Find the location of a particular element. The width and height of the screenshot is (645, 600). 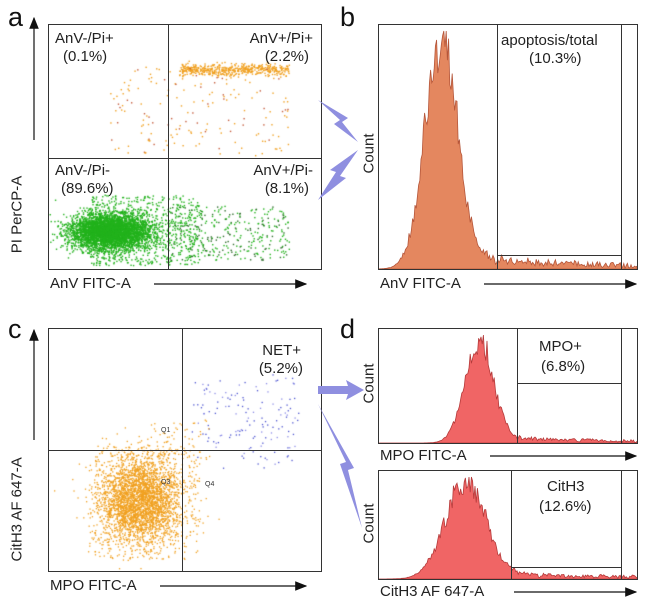

panel-d-top-histogram: MPO+ (6.8%) is located at coordinates (508, 386).